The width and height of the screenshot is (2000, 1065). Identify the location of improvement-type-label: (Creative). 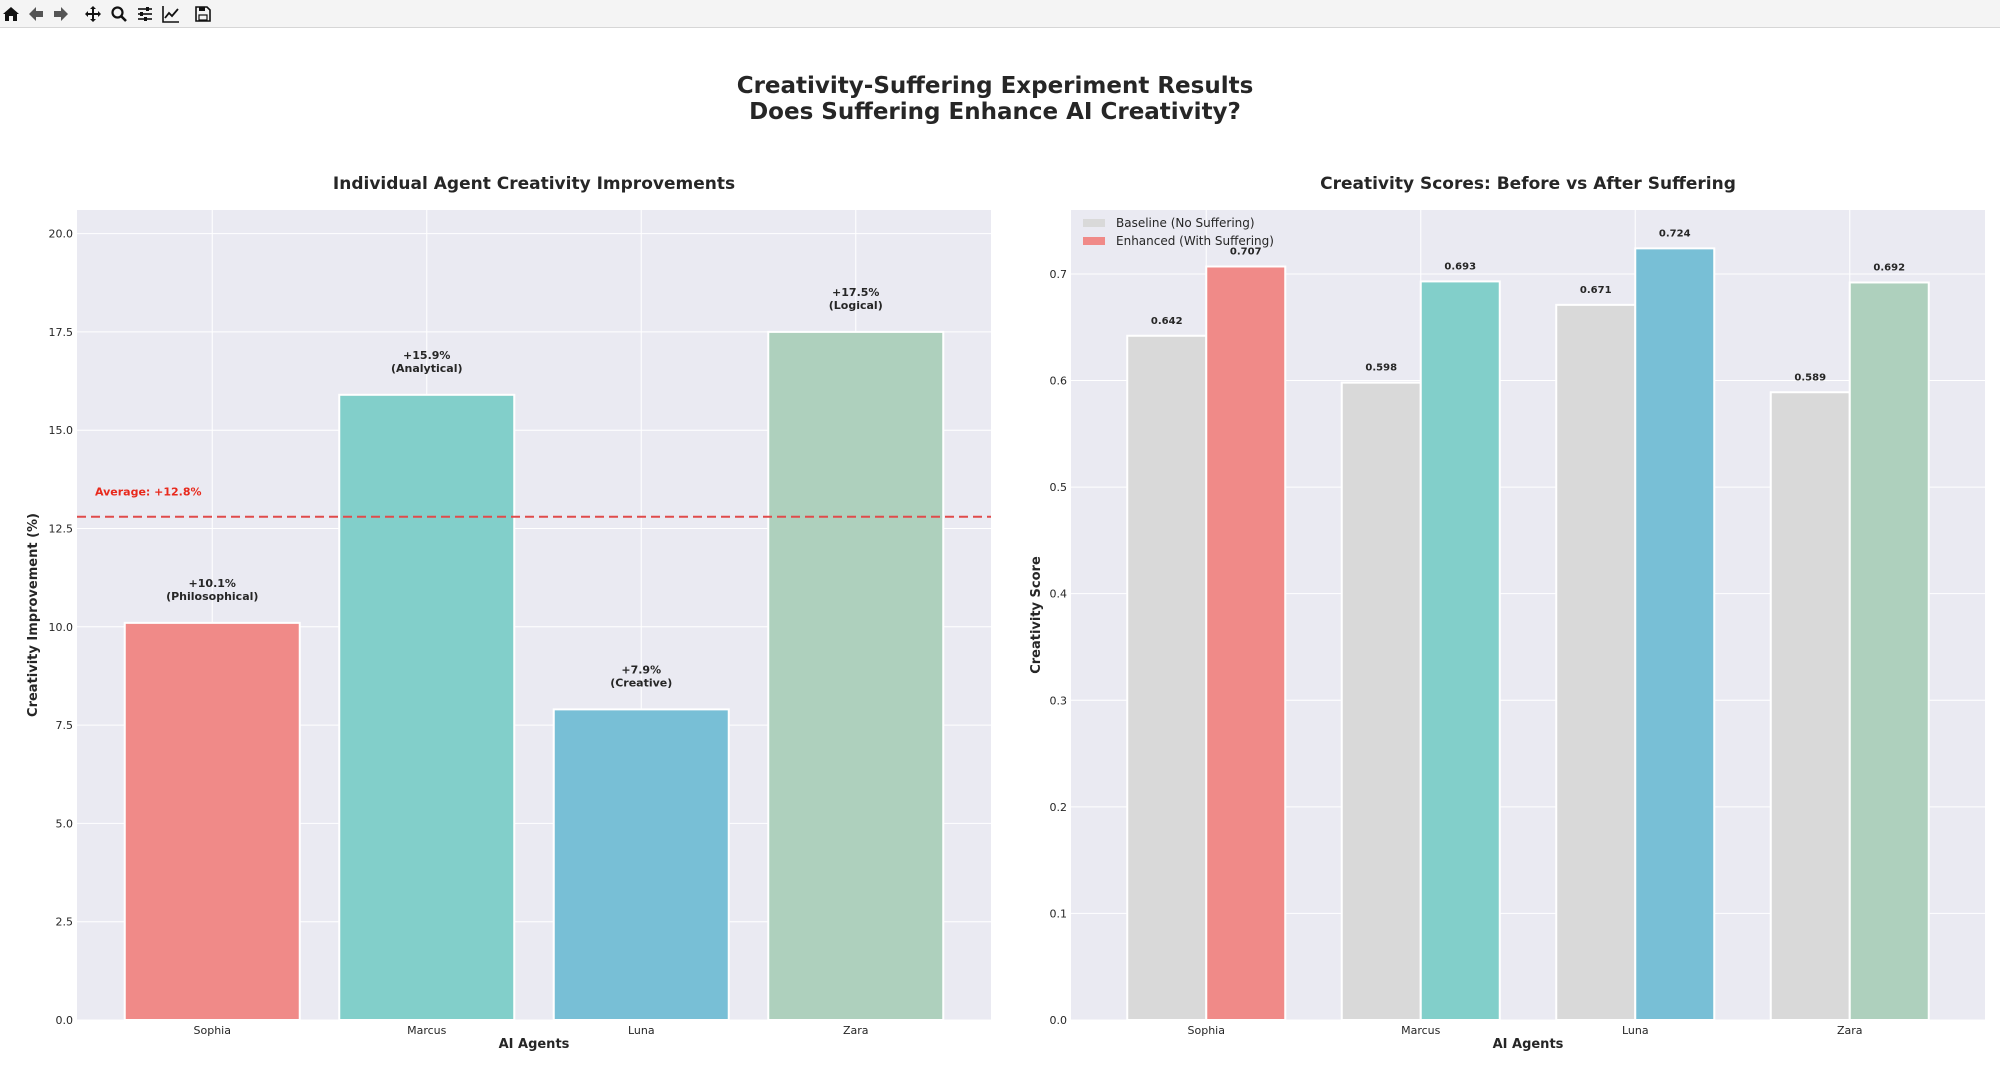
(641, 682).